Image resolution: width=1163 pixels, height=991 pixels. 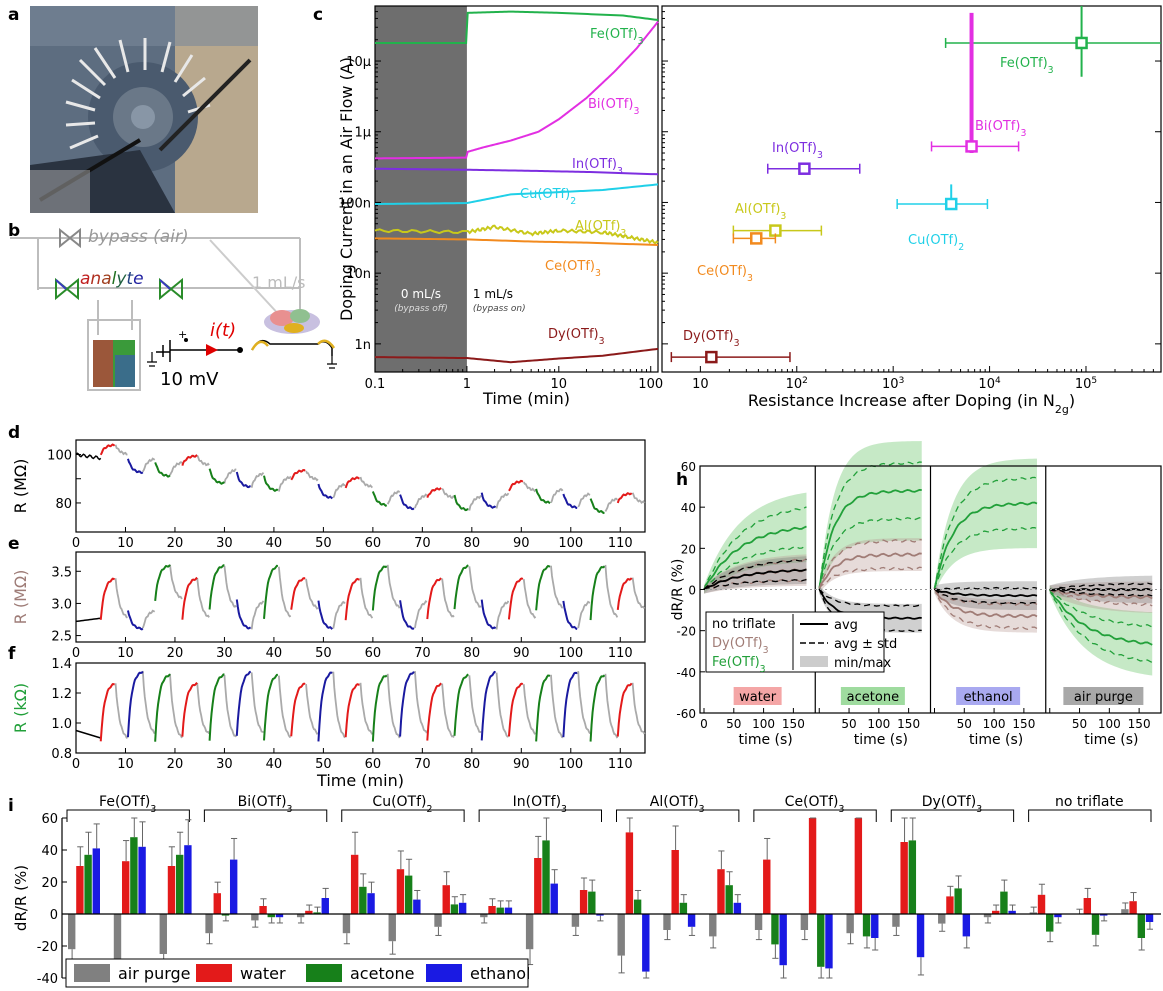 I want to click on chart-e: 2.5 3.0 3.5 0 10 20 30 40 50 60 70 80 90 100 110 R (MΩ), so click(x=328, y=606).